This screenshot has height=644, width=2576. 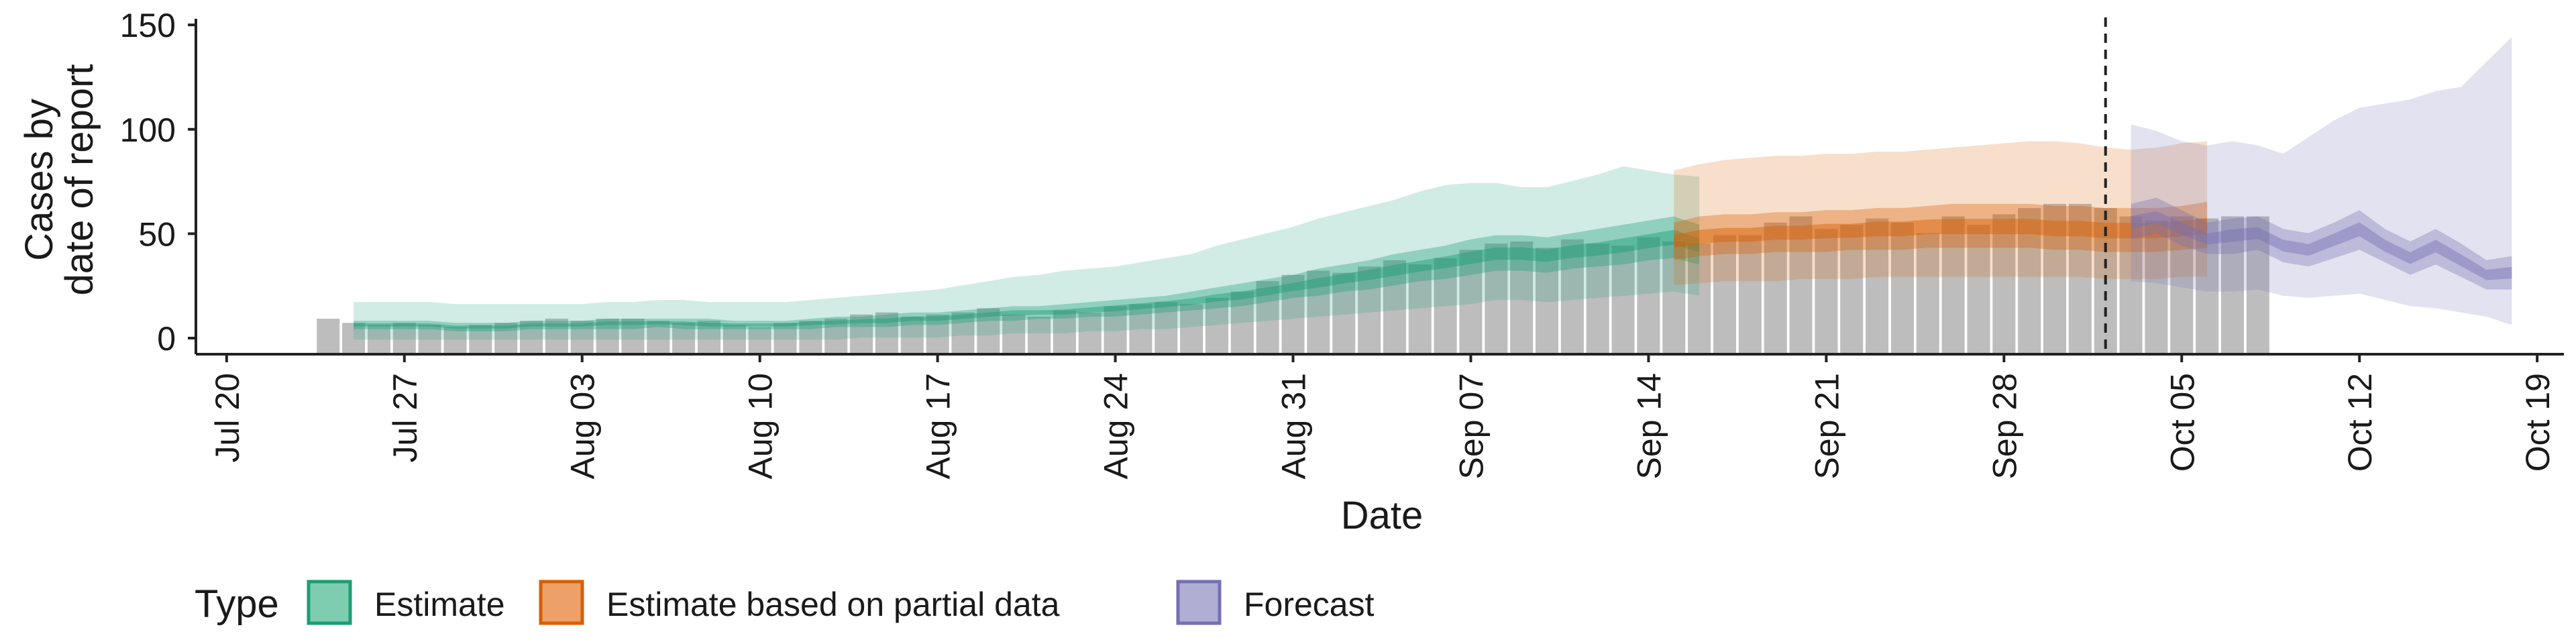 What do you see at coordinates (1309, 604) in the screenshot?
I see `legend-label-forecast: Forecast` at bounding box center [1309, 604].